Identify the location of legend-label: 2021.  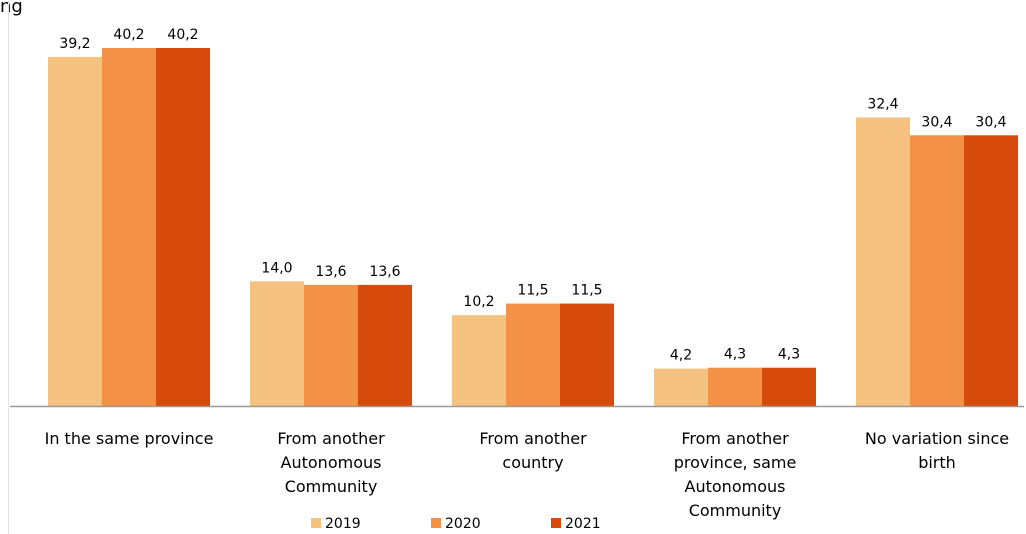
(583, 524).